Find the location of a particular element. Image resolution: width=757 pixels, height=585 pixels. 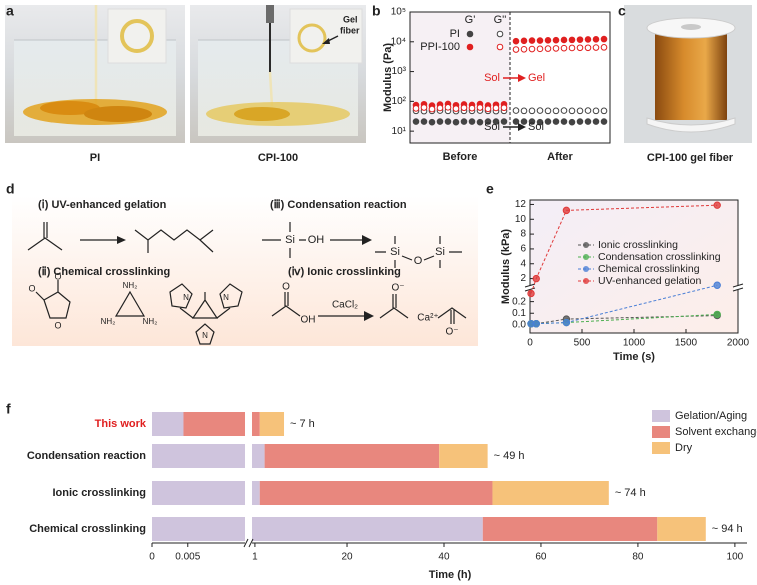

x-tick-label: 1500 is located at coordinates (686, 343).